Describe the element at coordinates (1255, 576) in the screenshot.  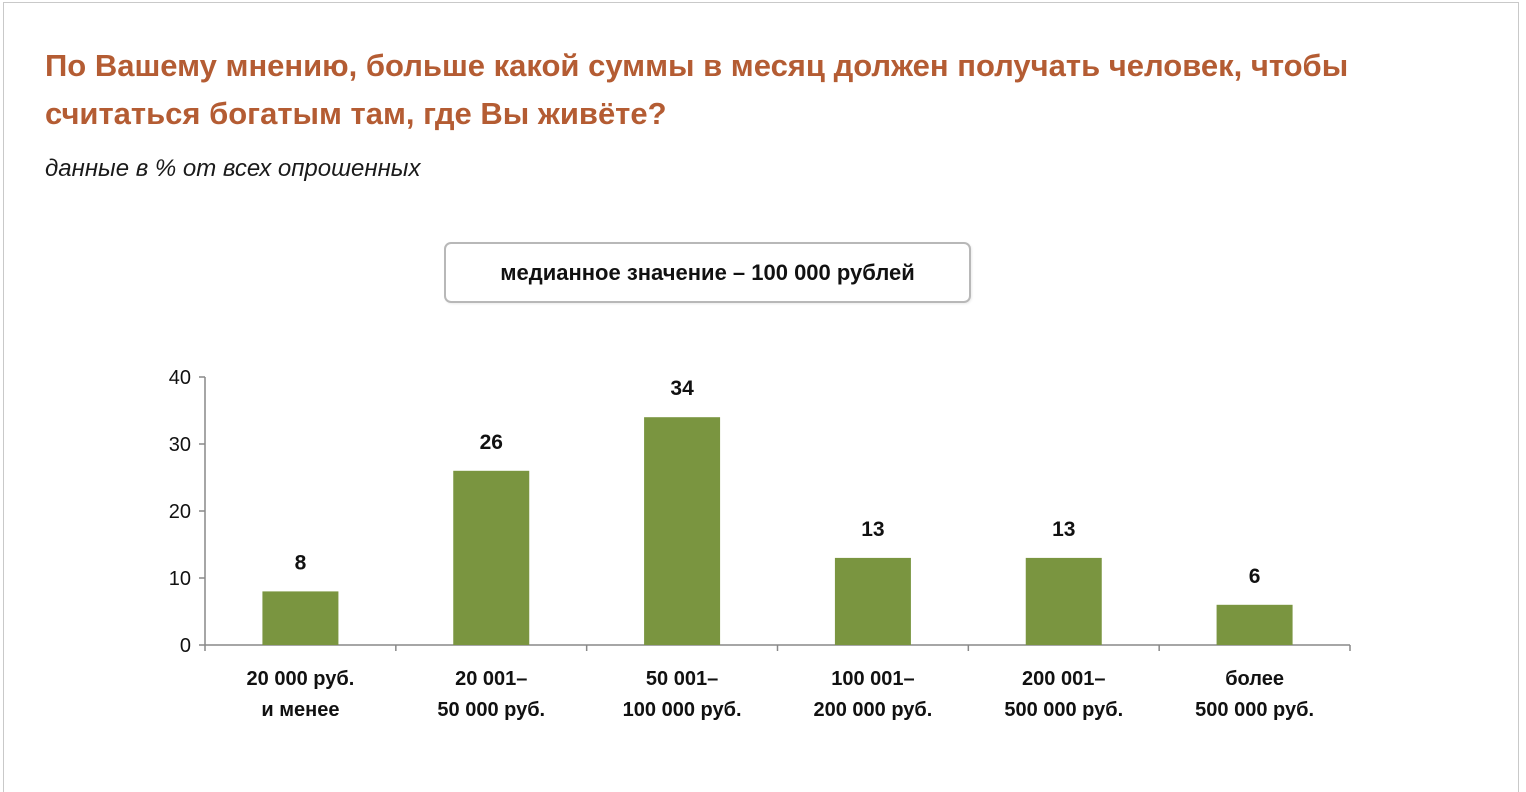
I see `data-label: 6` at that location.